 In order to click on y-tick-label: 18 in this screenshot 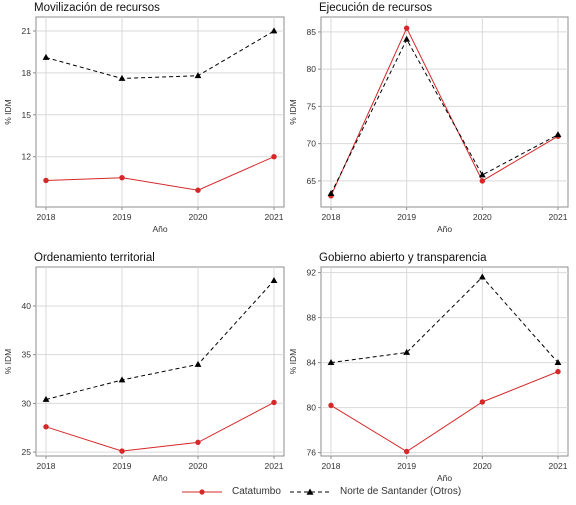, I will do `click(27, 73)`.